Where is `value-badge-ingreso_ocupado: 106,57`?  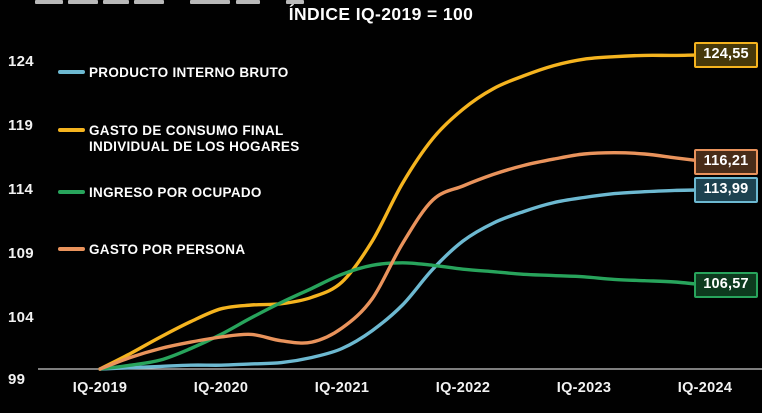 value-badge-ingreso_ocupado: 106,57 is located at coordinates (726, 284).